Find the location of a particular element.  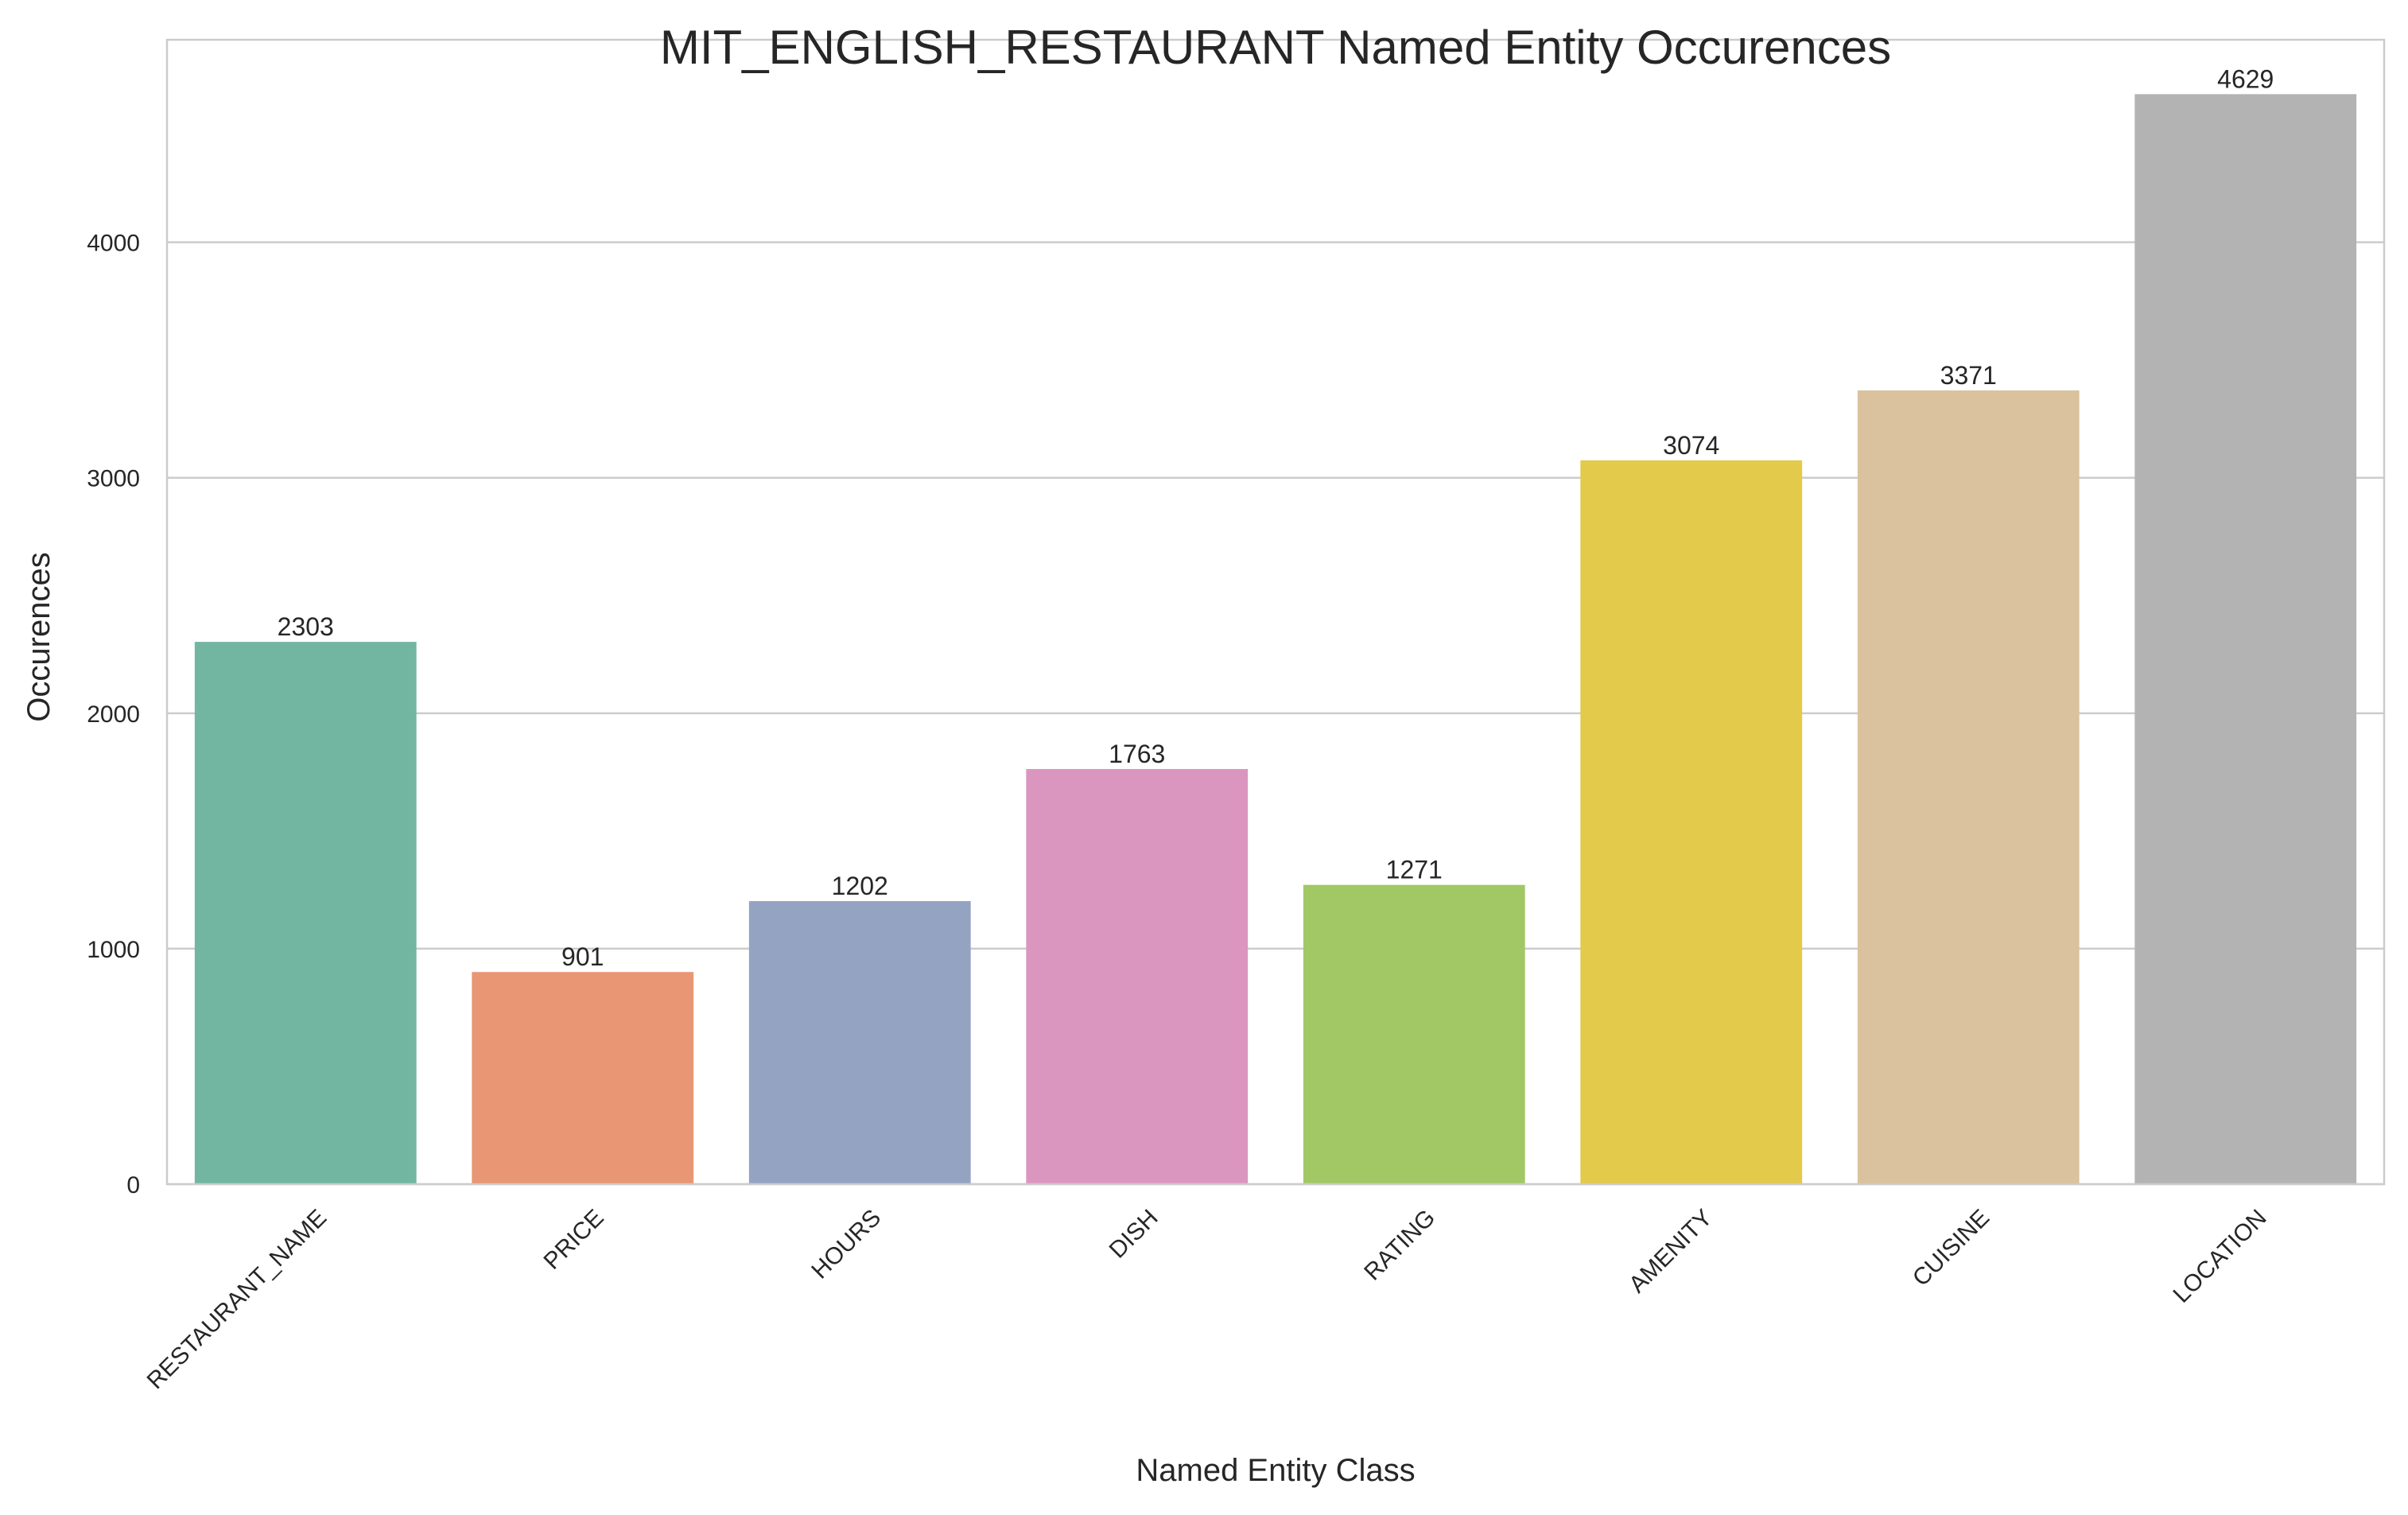

y-axis-label: Occurences is located at coordinates (38, 636).